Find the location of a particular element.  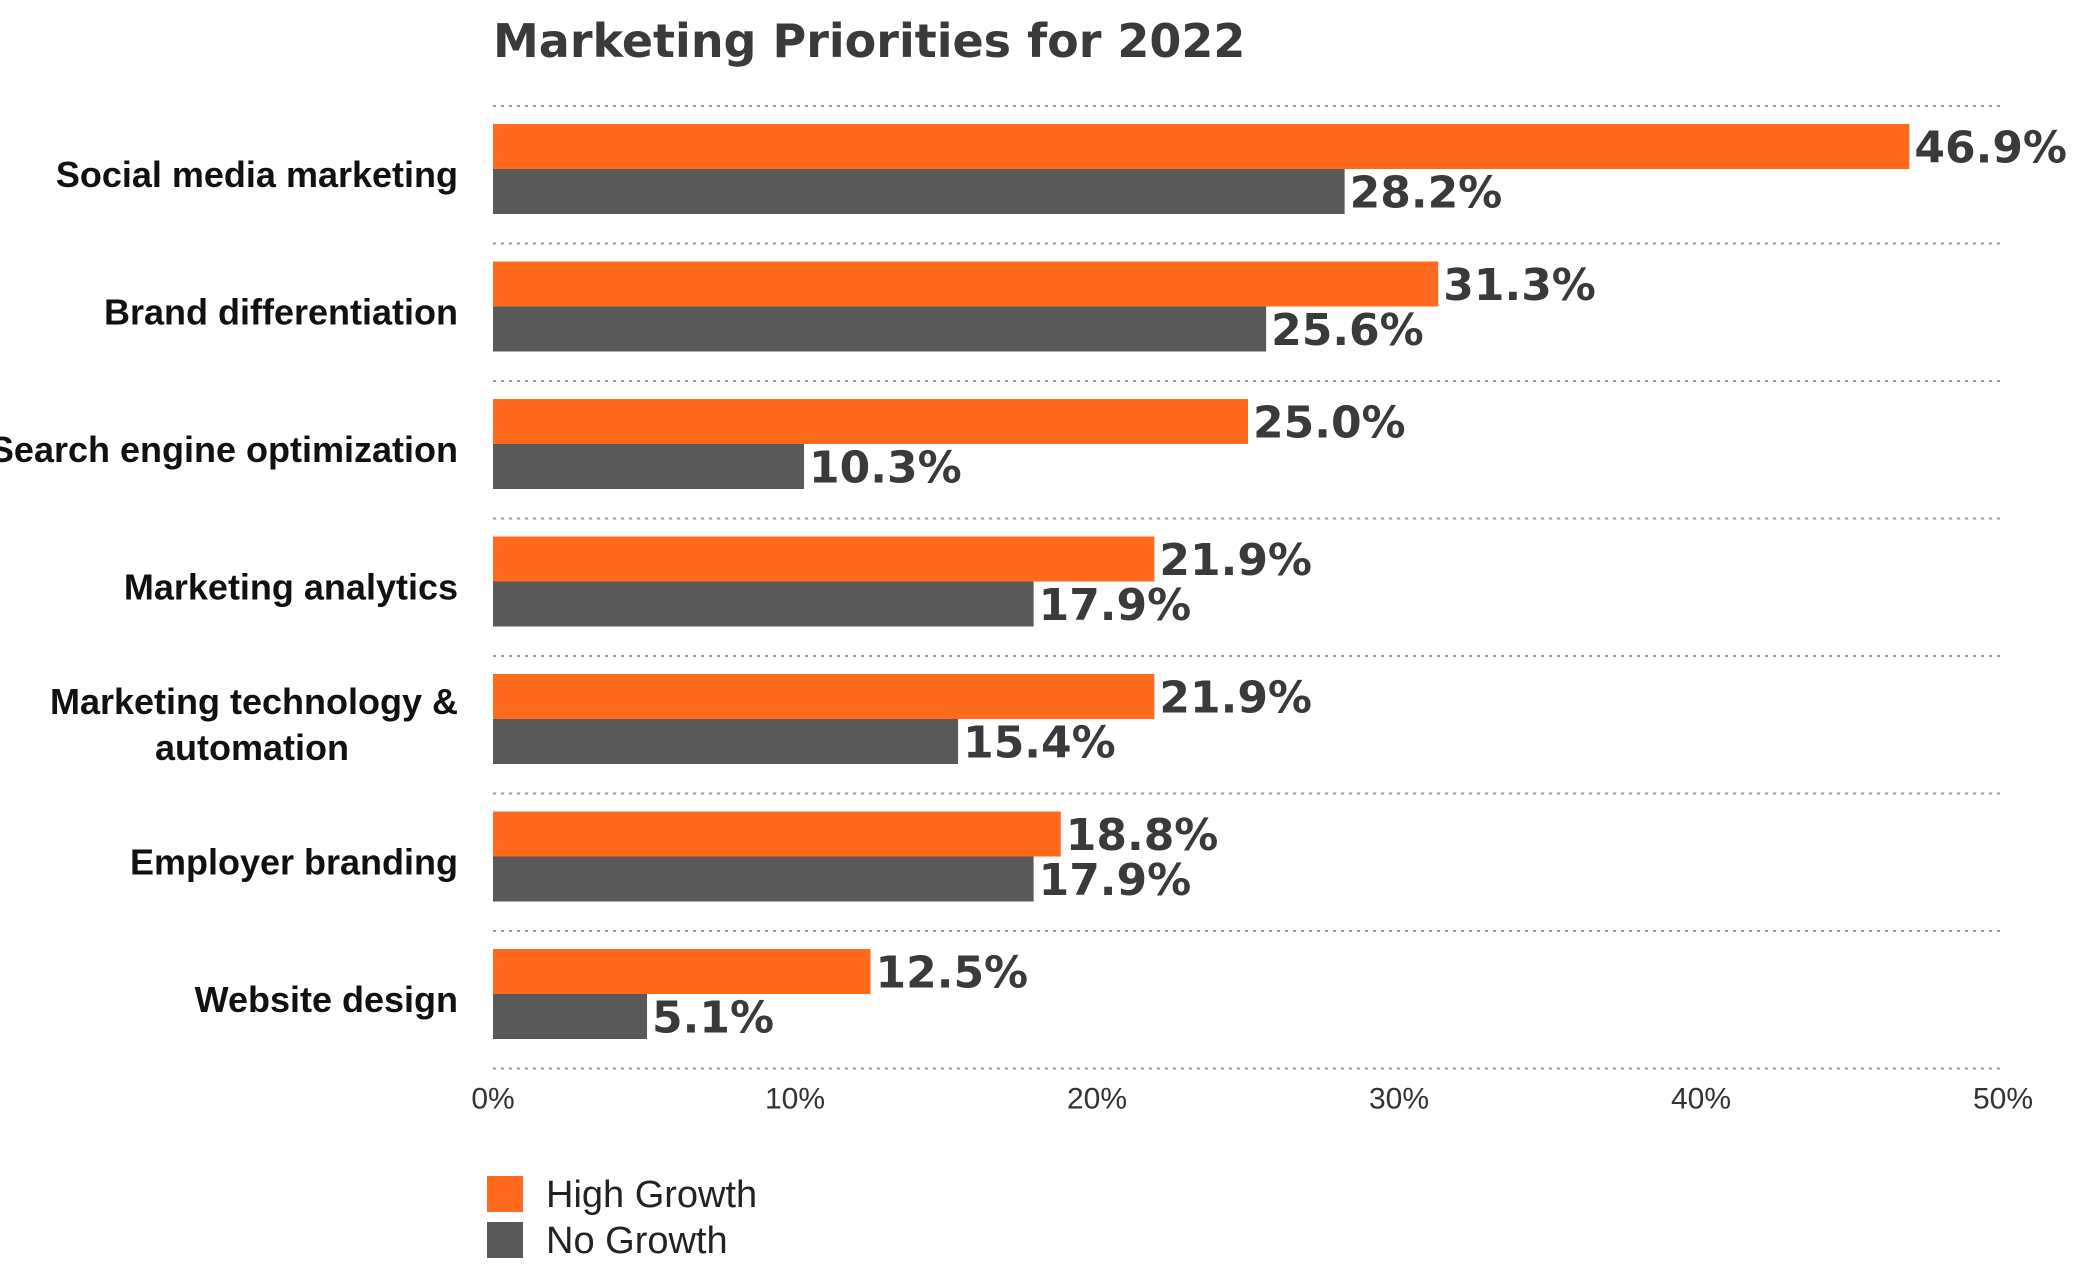

x-tick-label: 50% is located at coordinates (2003, 1099).